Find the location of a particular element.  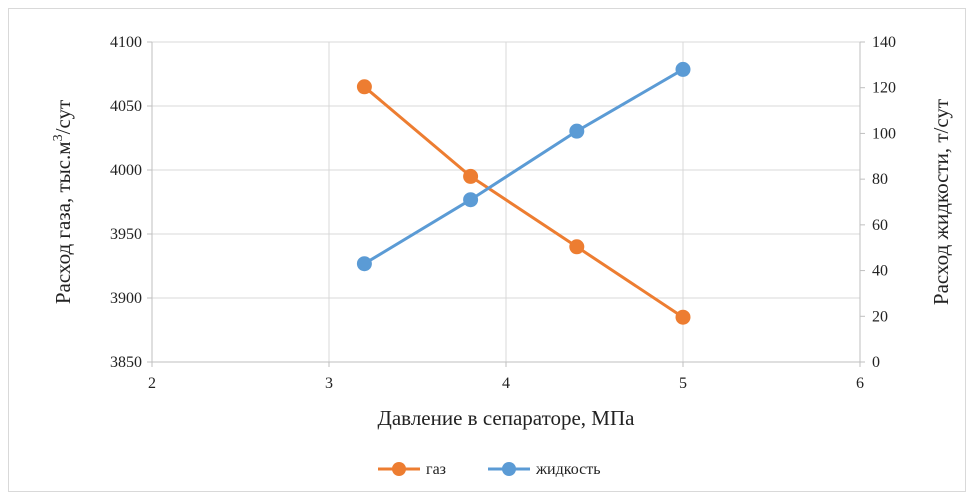

x-tick-label: 2 is located at coordinates (152, 383).